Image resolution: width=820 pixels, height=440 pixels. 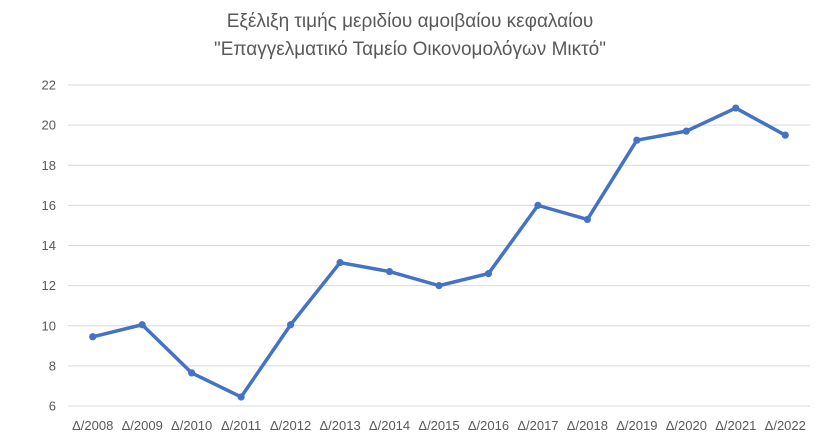 I want to click on x-tick-label: Δ/2015, so click(x=438, y=425).